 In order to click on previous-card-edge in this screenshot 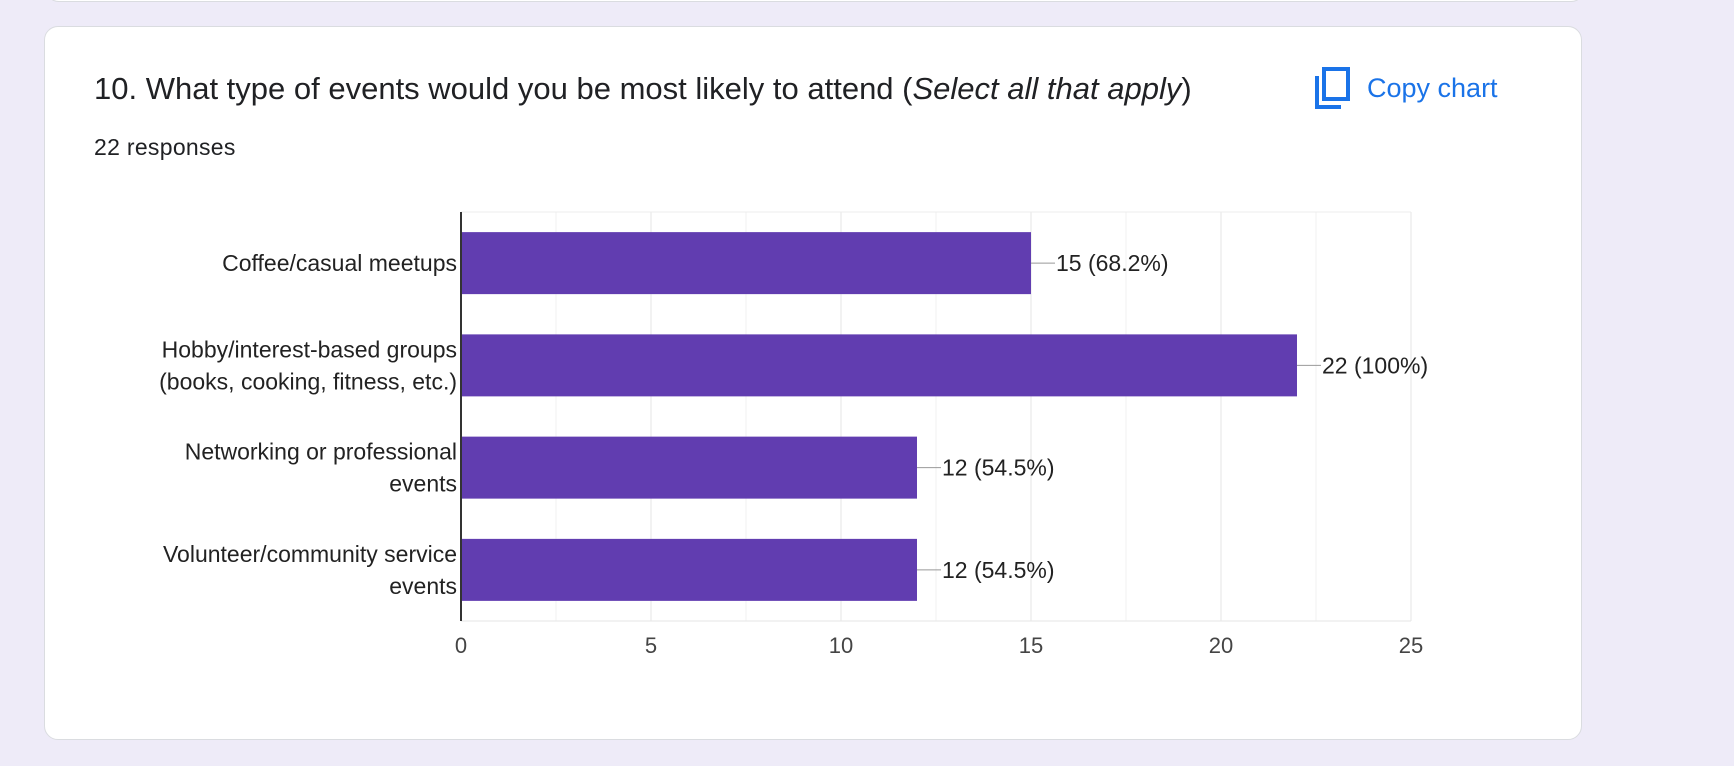, I will do `click(815, 1)`.